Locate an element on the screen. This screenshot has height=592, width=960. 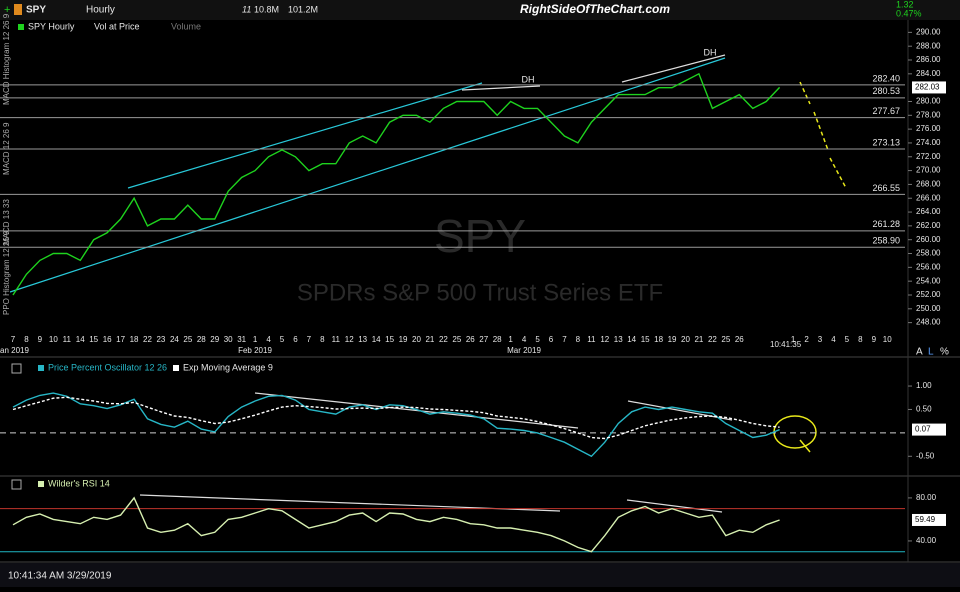
x-tick-label: 6 is located at coordinates (295, 339).